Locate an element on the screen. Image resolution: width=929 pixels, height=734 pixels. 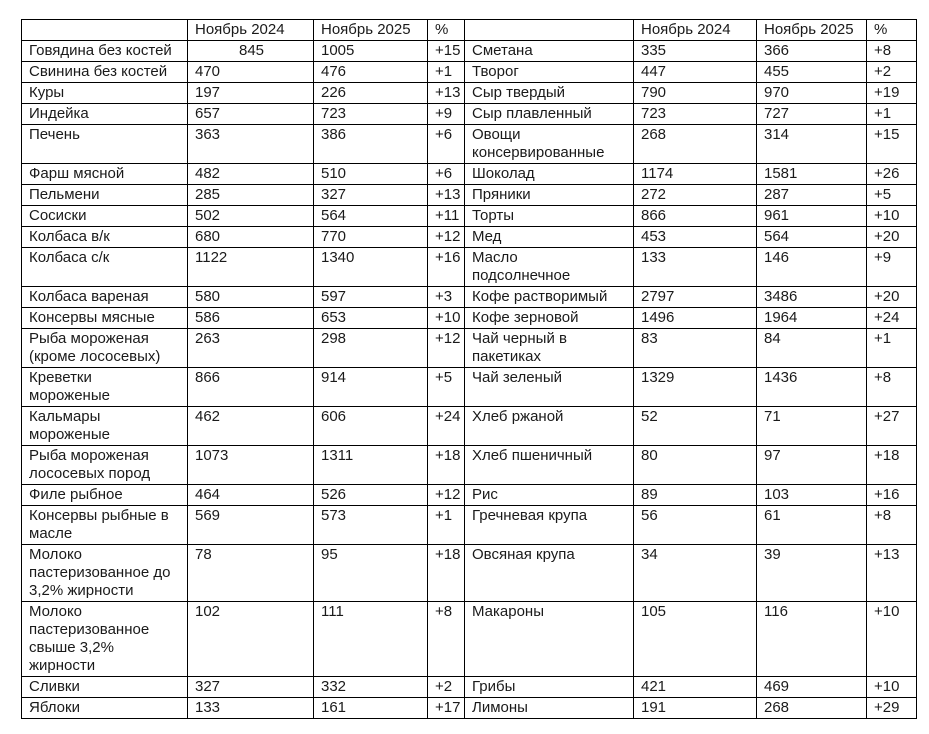
price-2025-cell: 161 is located at coordinates (370, 708).